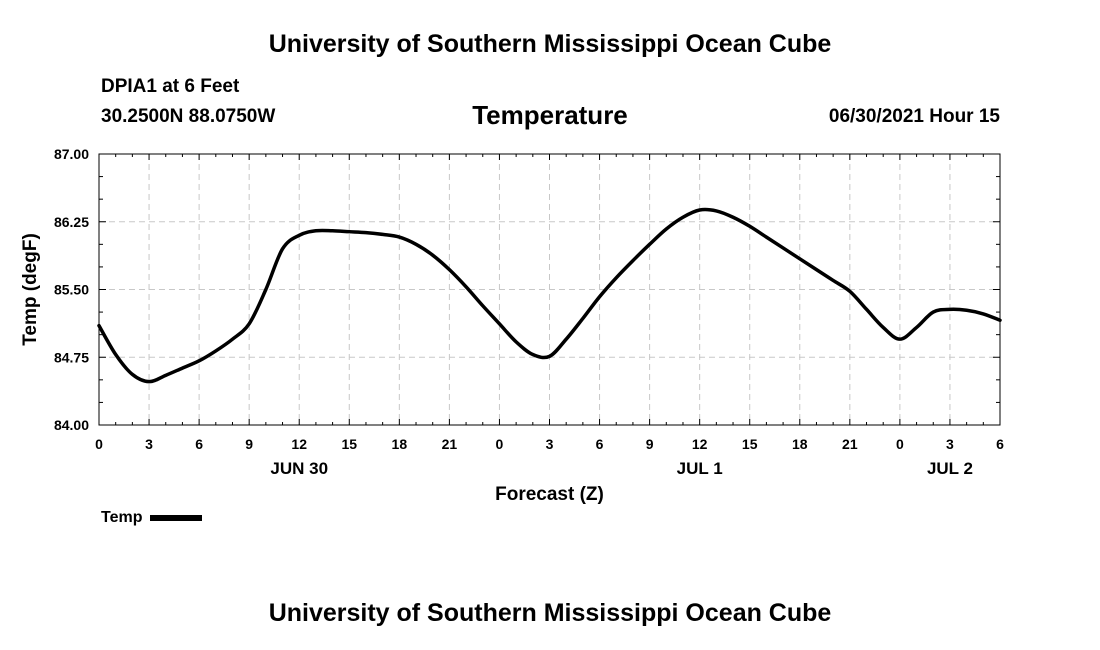 This screenshot has height=650, width=1100. I want to click on x-axis-title: Forecast (Z), so click(549, 494).